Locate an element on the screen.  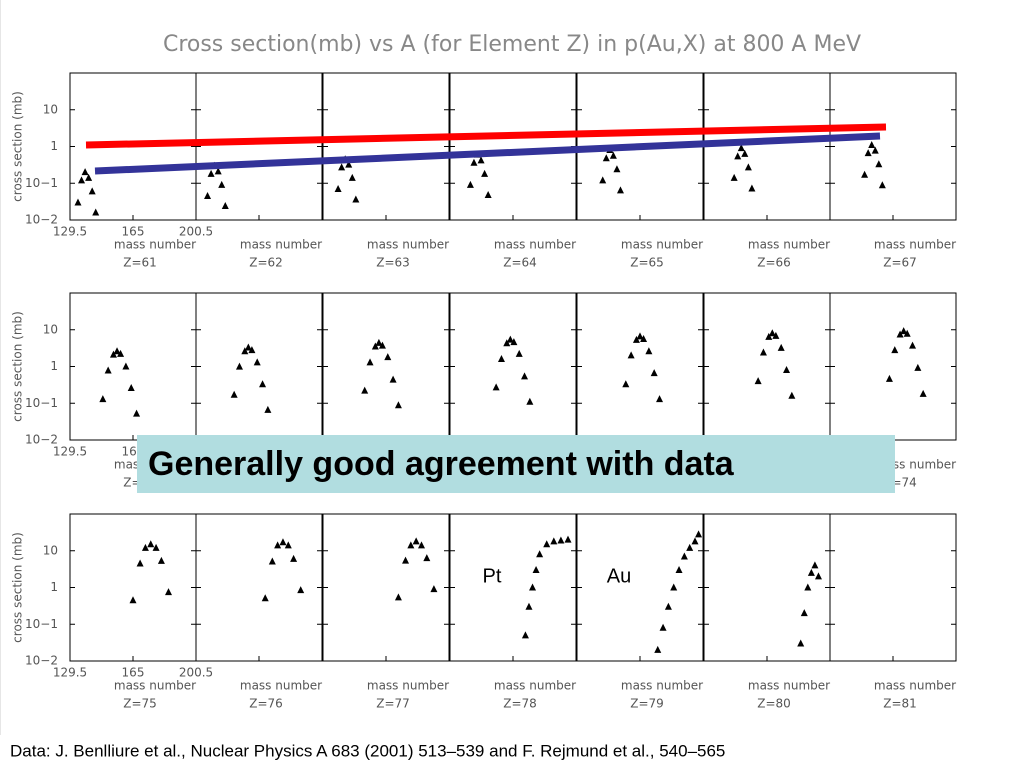
trend-line-red is located at coordinates (486, 136).